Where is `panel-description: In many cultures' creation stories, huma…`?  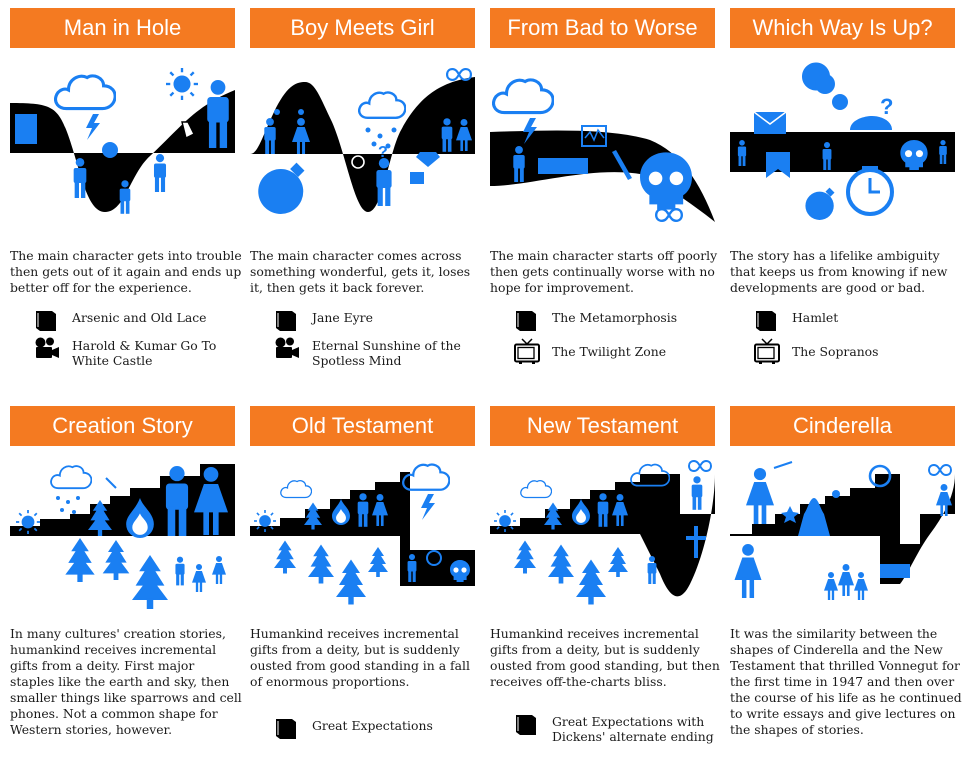 panel-description: In many cultures' creation stories, huma… is located at coordinates (126, 681).